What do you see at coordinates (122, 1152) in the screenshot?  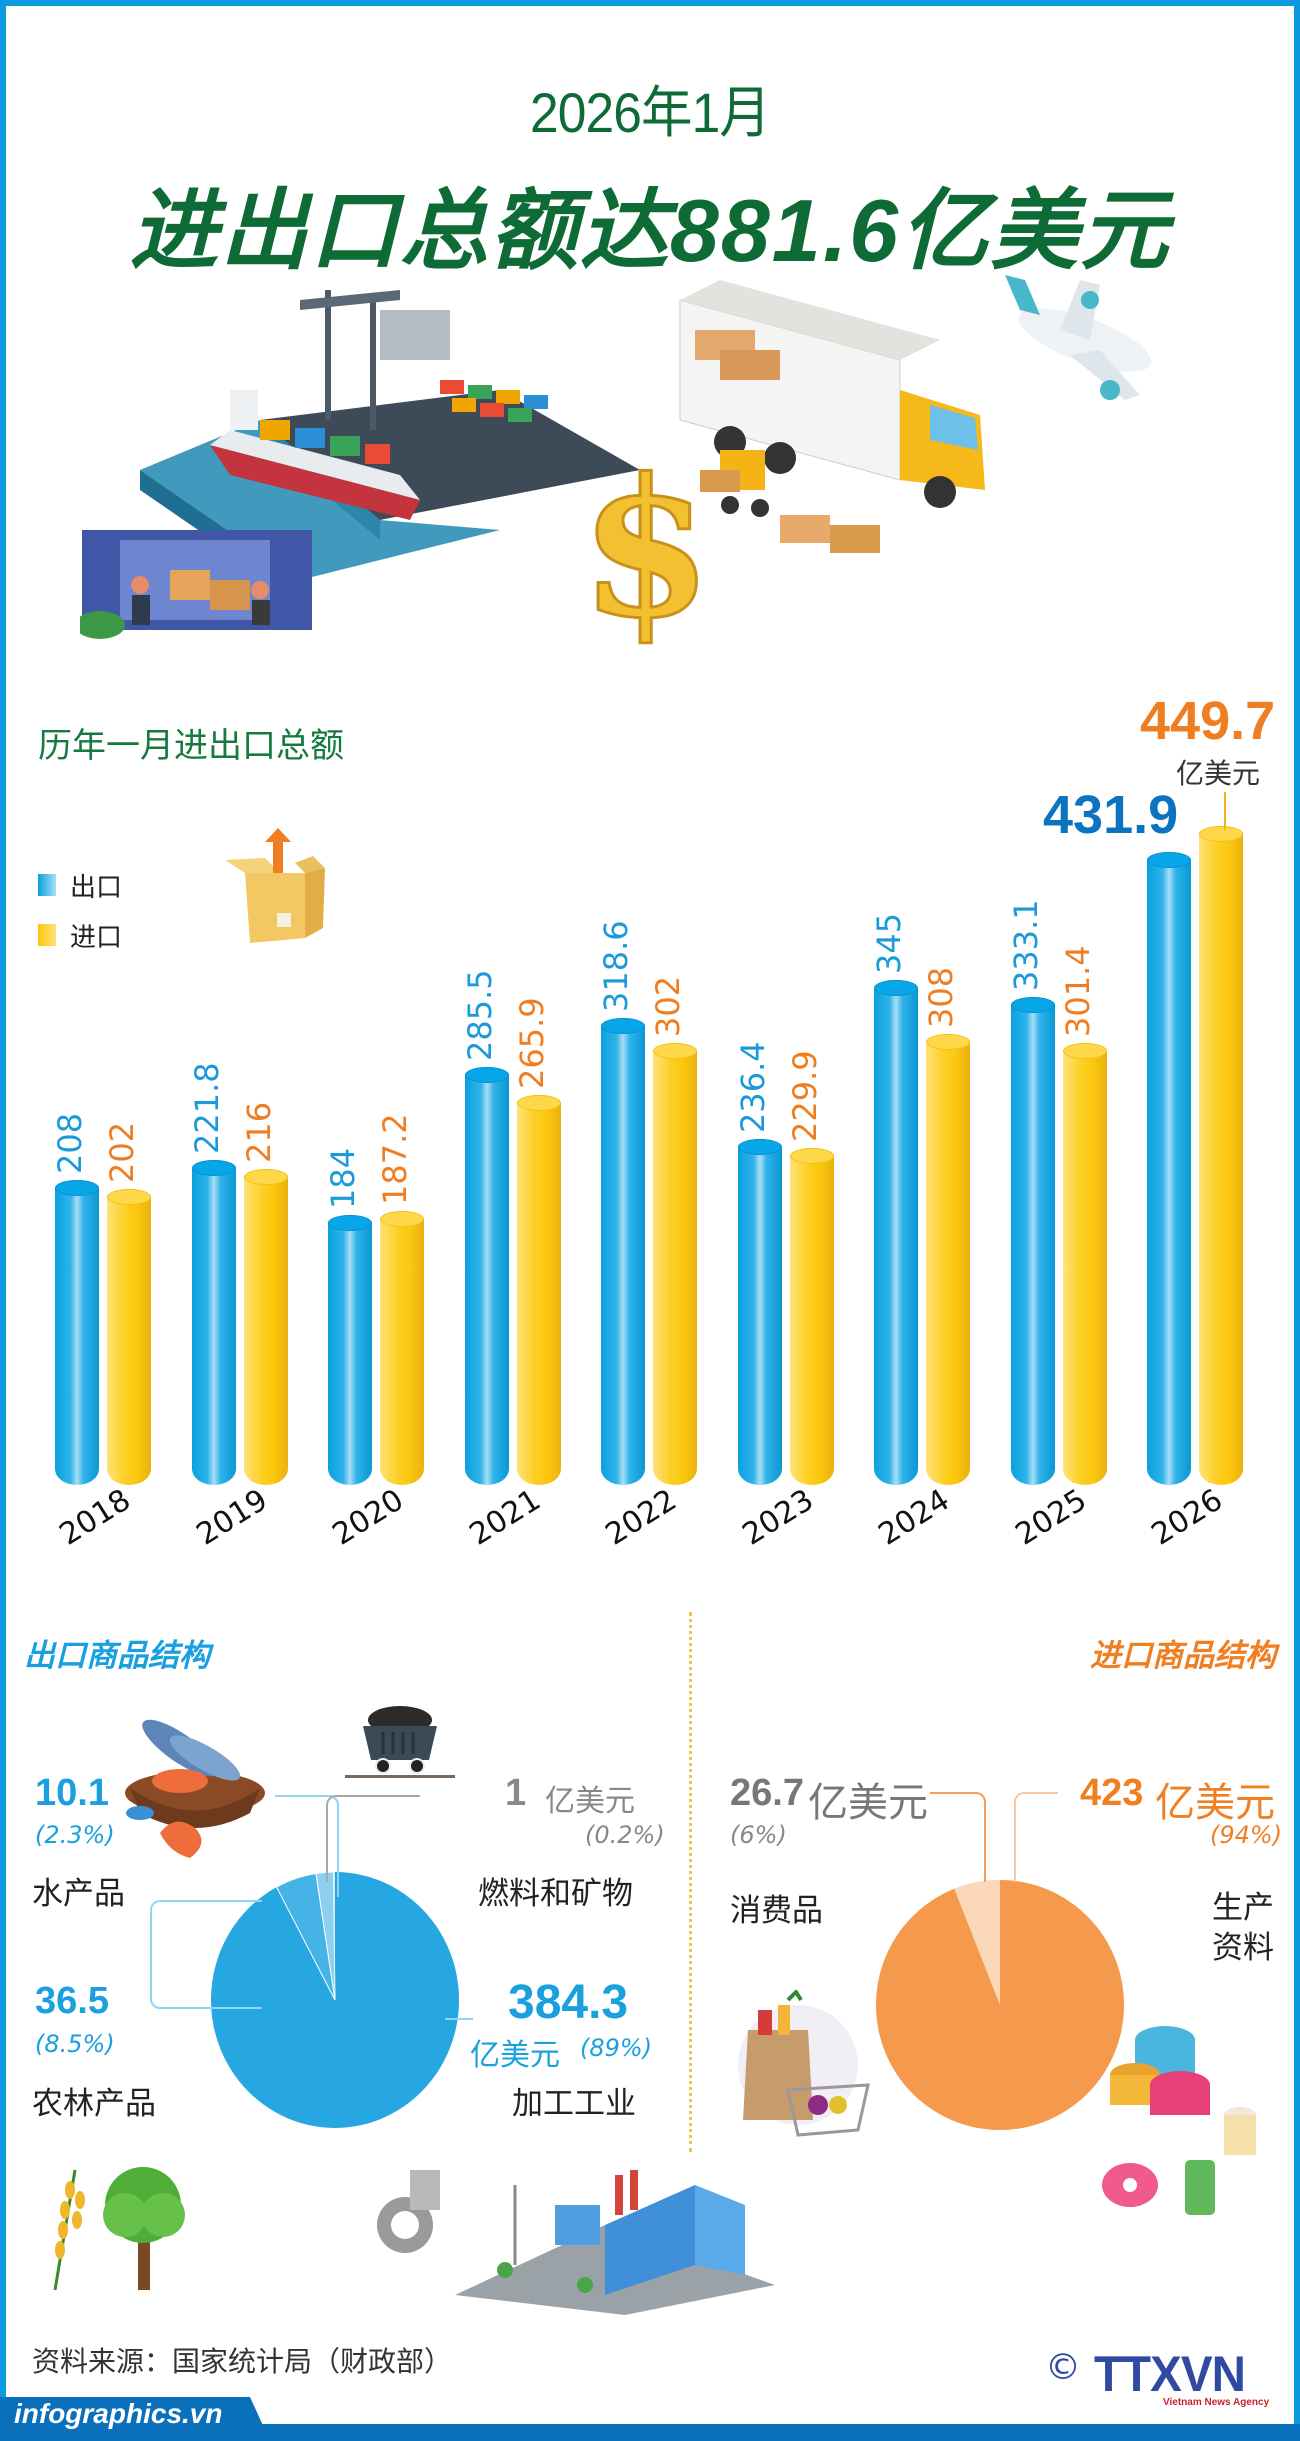 I see `import-value-label-2018: 202` at bounding box center [122, 1152].